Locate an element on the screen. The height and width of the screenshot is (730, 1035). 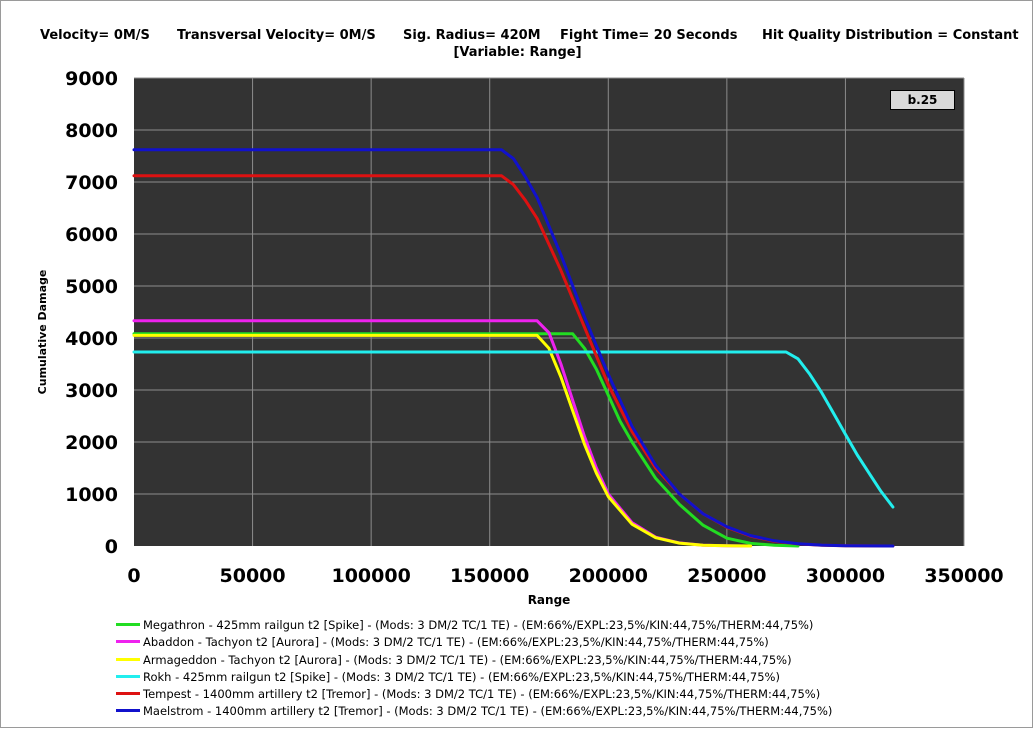
x-tick-label: 100000 is located at coordinates (370, 576).